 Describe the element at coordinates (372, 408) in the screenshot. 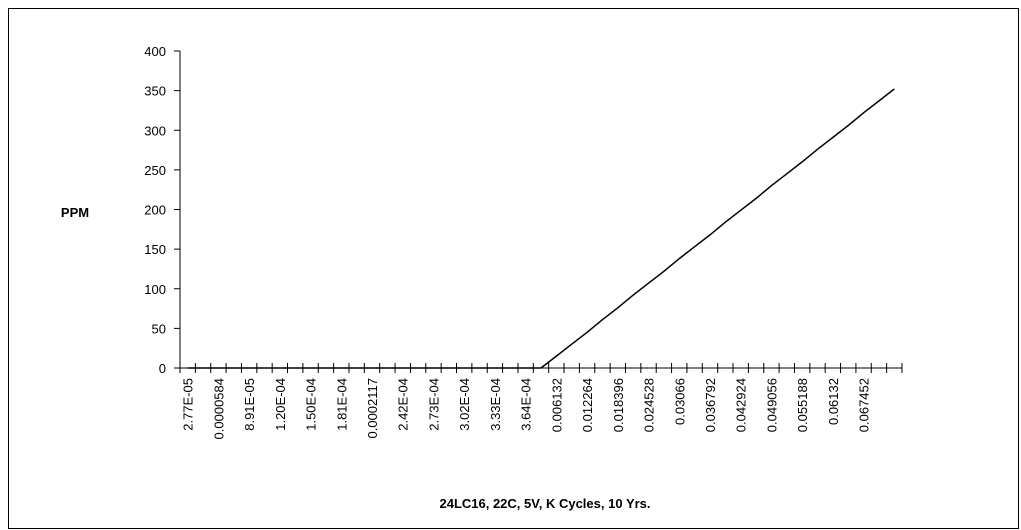

I see `x-tick-label: 0.0002117` at that location.